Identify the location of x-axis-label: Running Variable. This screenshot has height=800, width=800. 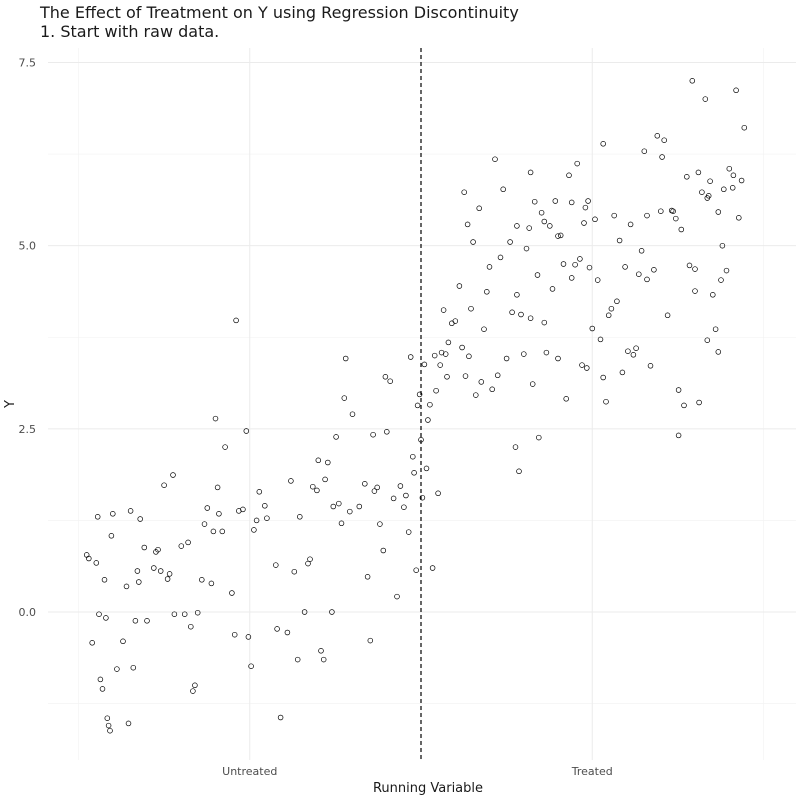
(428, 788).